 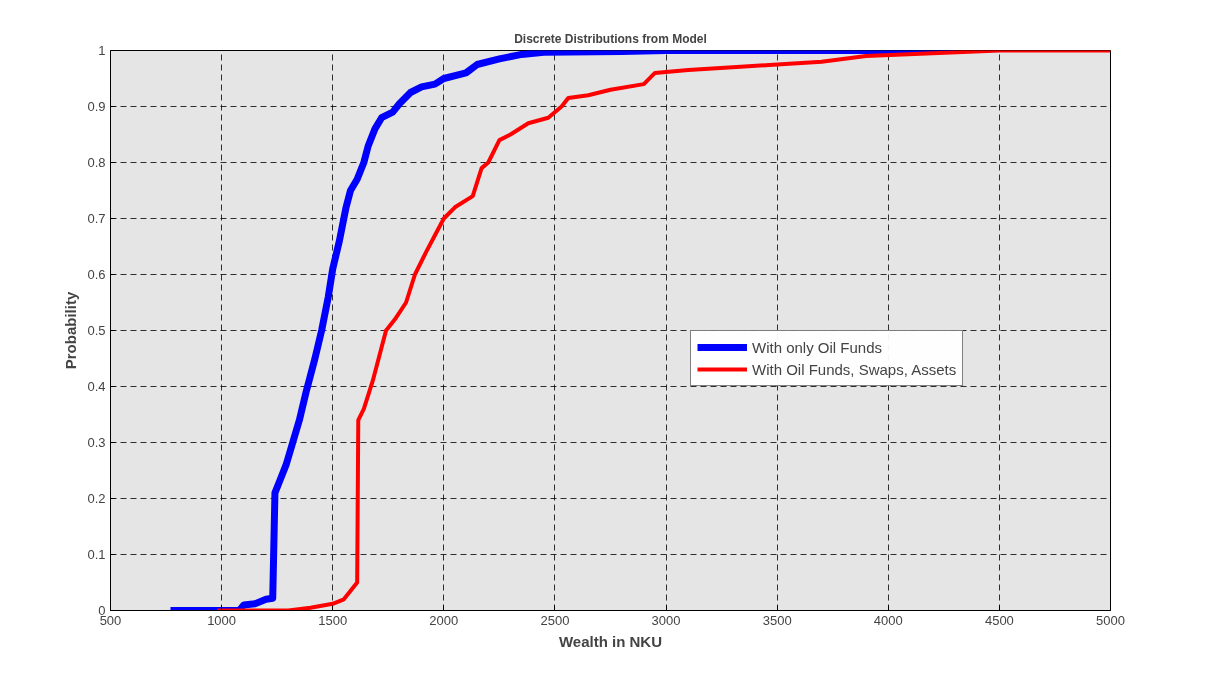 What do you see at coordinates (222, 620) in the screenshot?
I see `x-tick-label: 1000` at bounding box center [222, 620].